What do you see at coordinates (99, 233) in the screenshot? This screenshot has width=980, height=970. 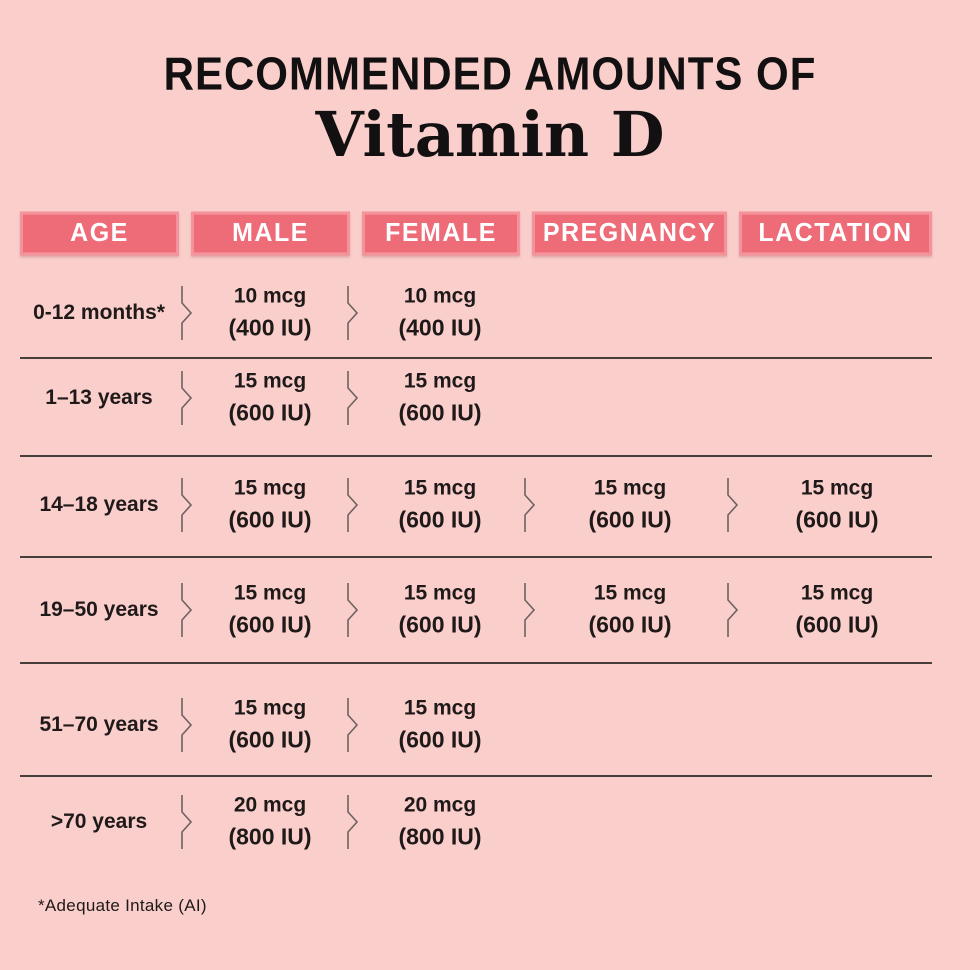 I see `column-header-age: AGE` at bounding box center [99, 233].